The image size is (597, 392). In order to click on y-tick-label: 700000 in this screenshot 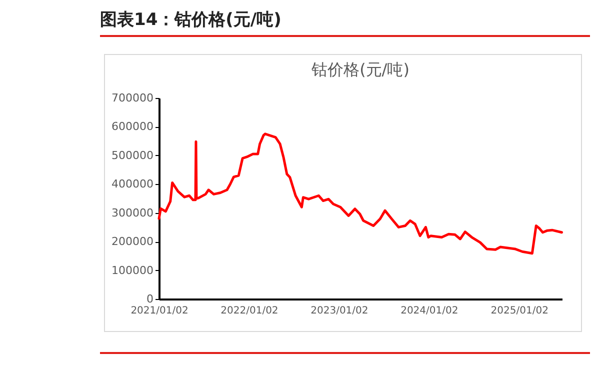, I will do `click(133, 98)`.